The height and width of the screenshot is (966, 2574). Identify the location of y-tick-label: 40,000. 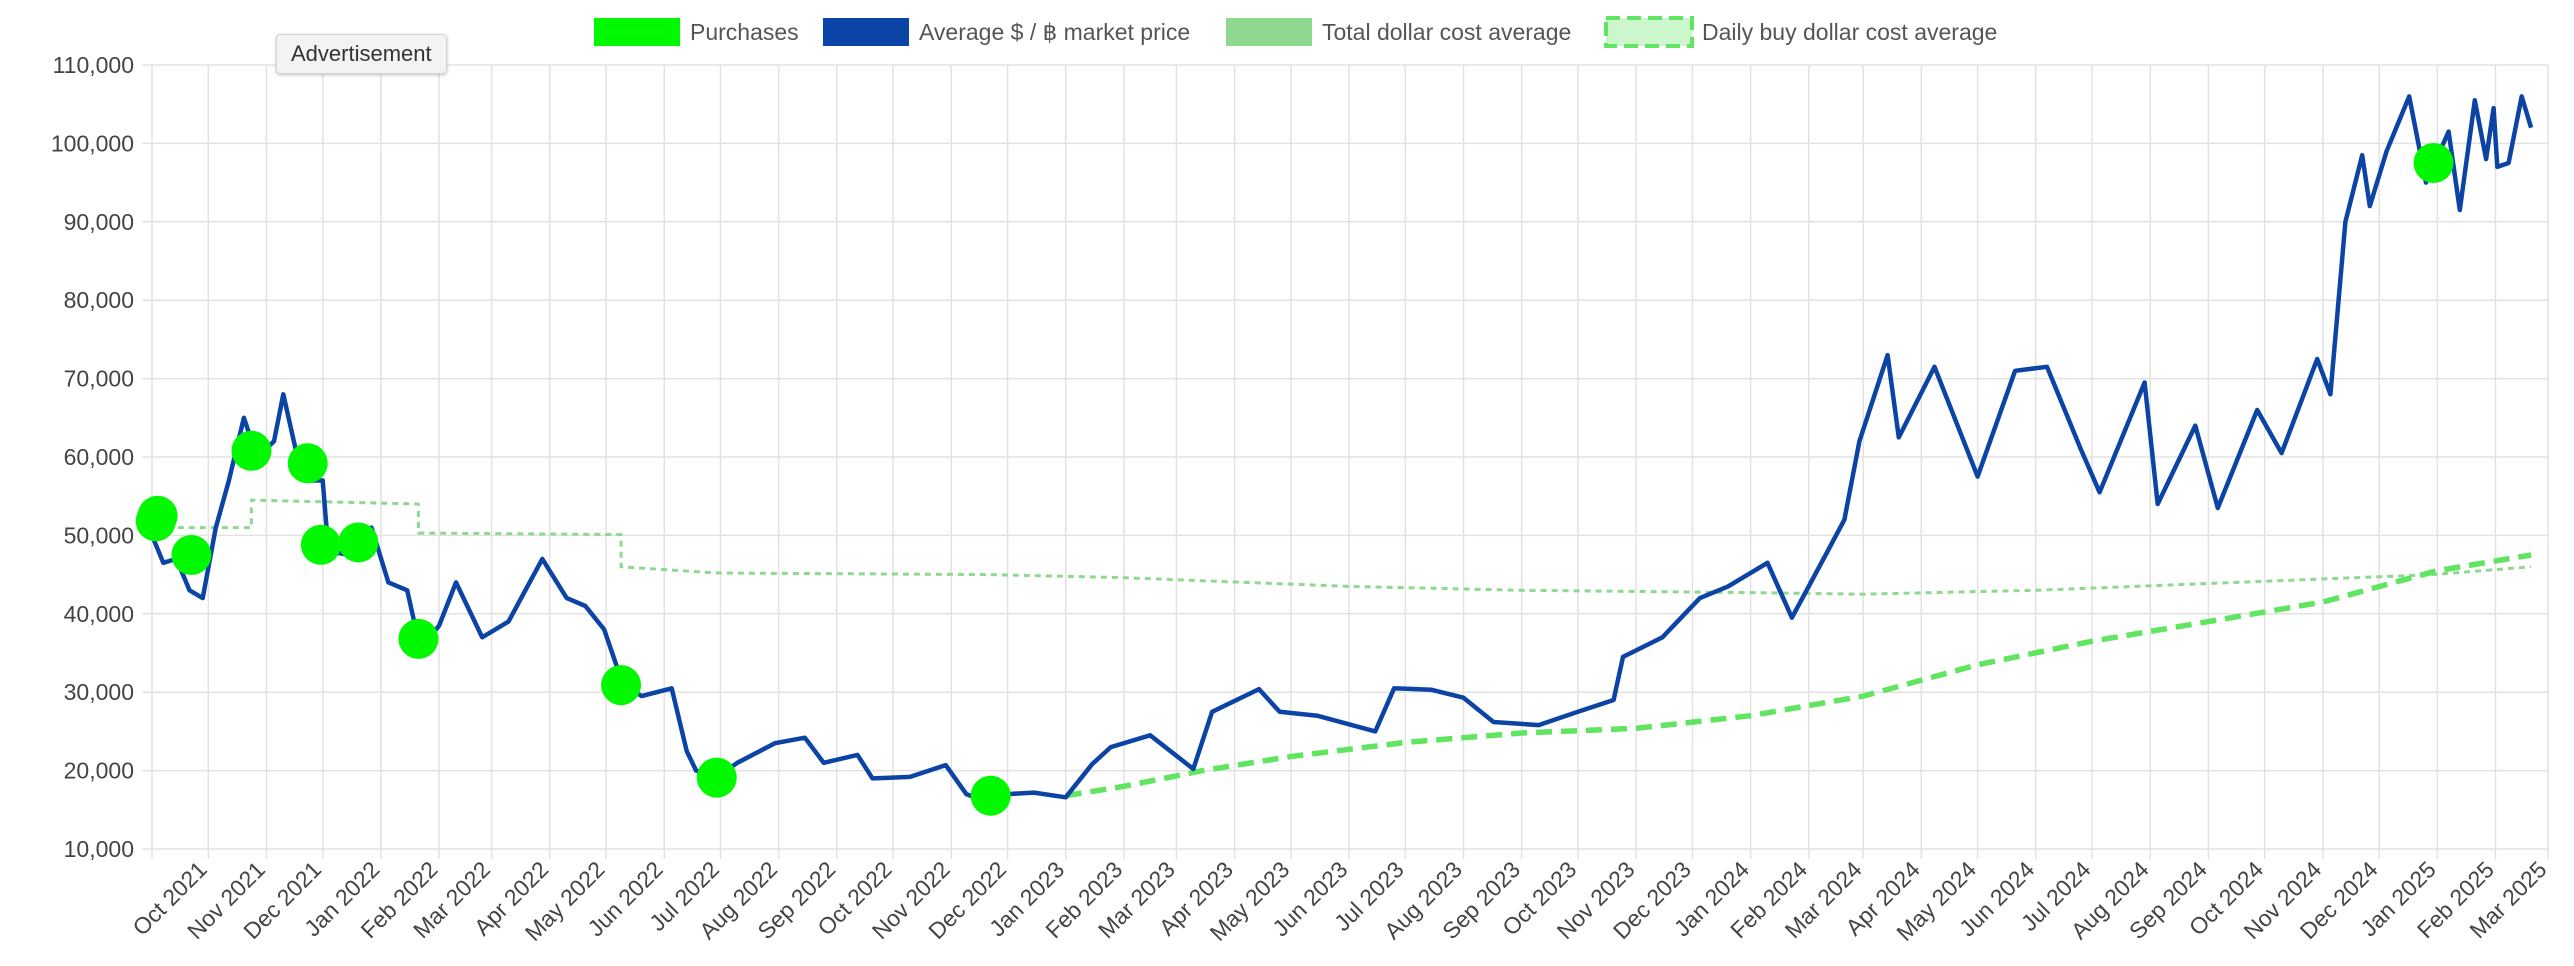
(99, 614).